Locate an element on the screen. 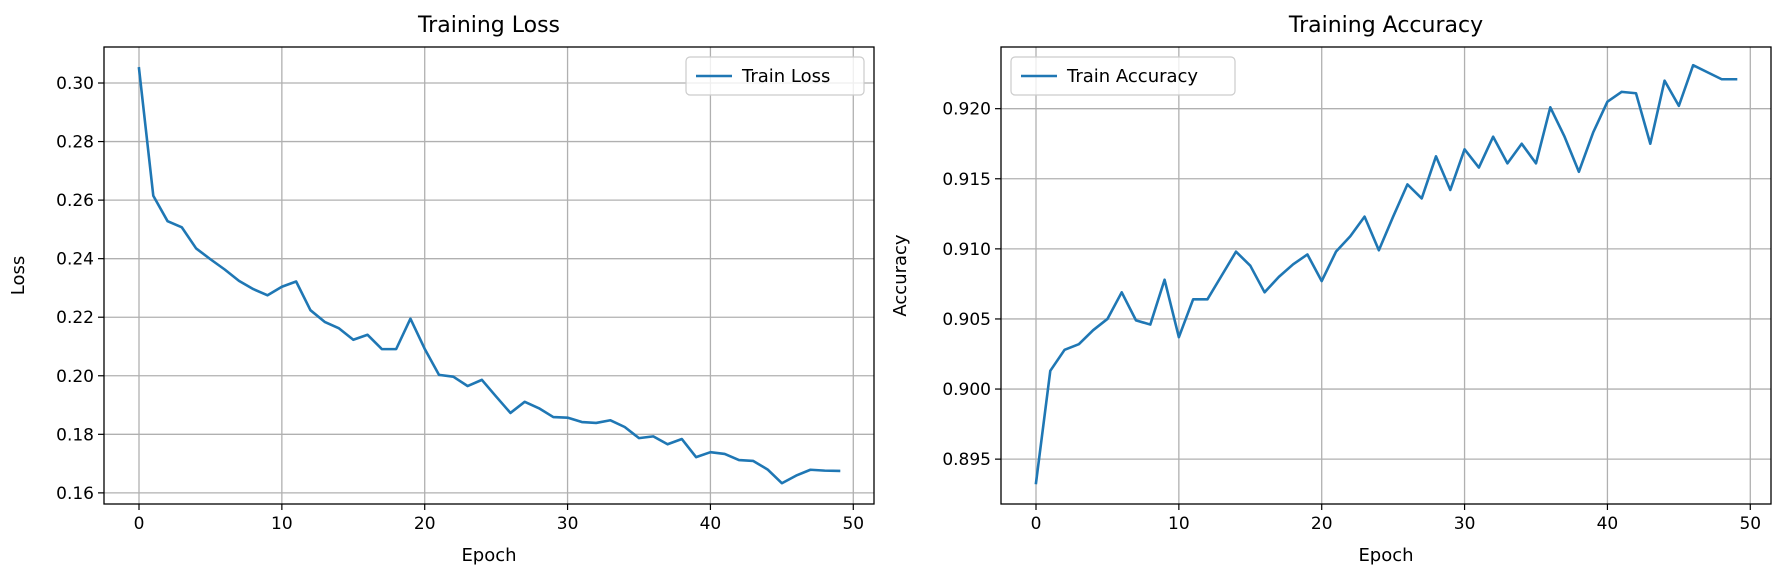  chart-2-legend-box is located at coordinates (1123, 76).